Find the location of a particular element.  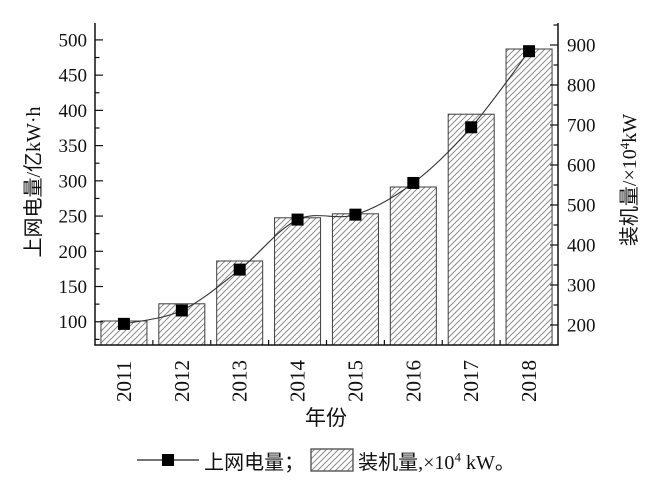

superscript-4: 4 is located at coordinates (457, 456).